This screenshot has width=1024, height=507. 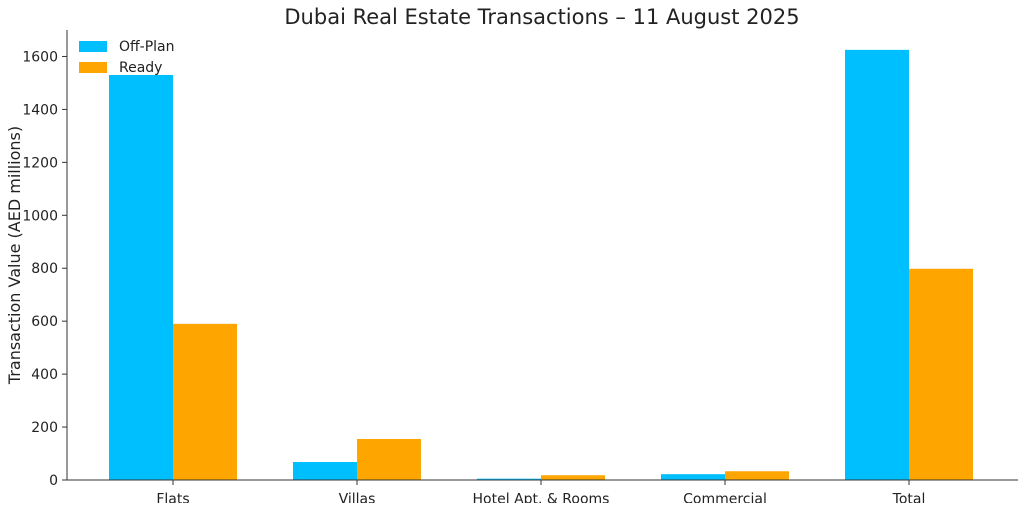 I want to click on legend-label-ready: Ready, so click(x=140, y=68).